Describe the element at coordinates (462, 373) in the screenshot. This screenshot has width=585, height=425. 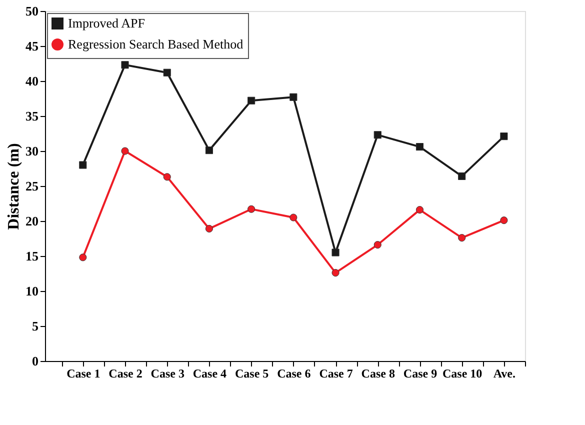
I see `x-tick-label: Case 10` at that location.